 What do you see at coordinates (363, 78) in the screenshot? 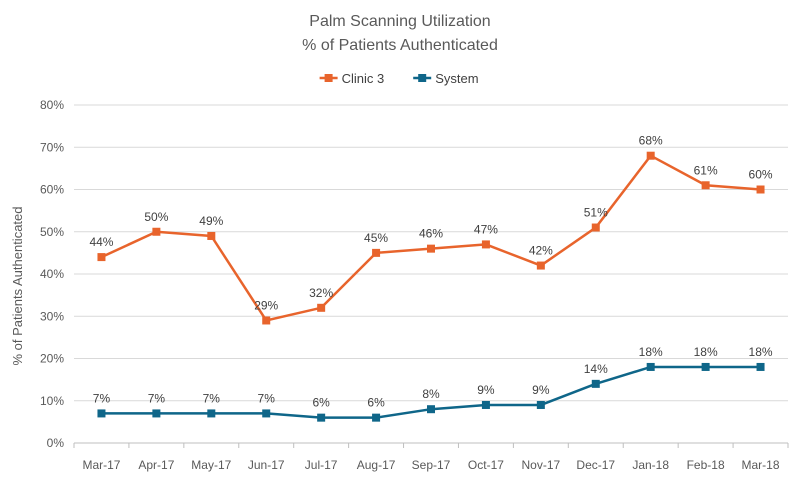
I see `legend-label-clinic-3: Clinic 3` at bounding box center [363, 78].